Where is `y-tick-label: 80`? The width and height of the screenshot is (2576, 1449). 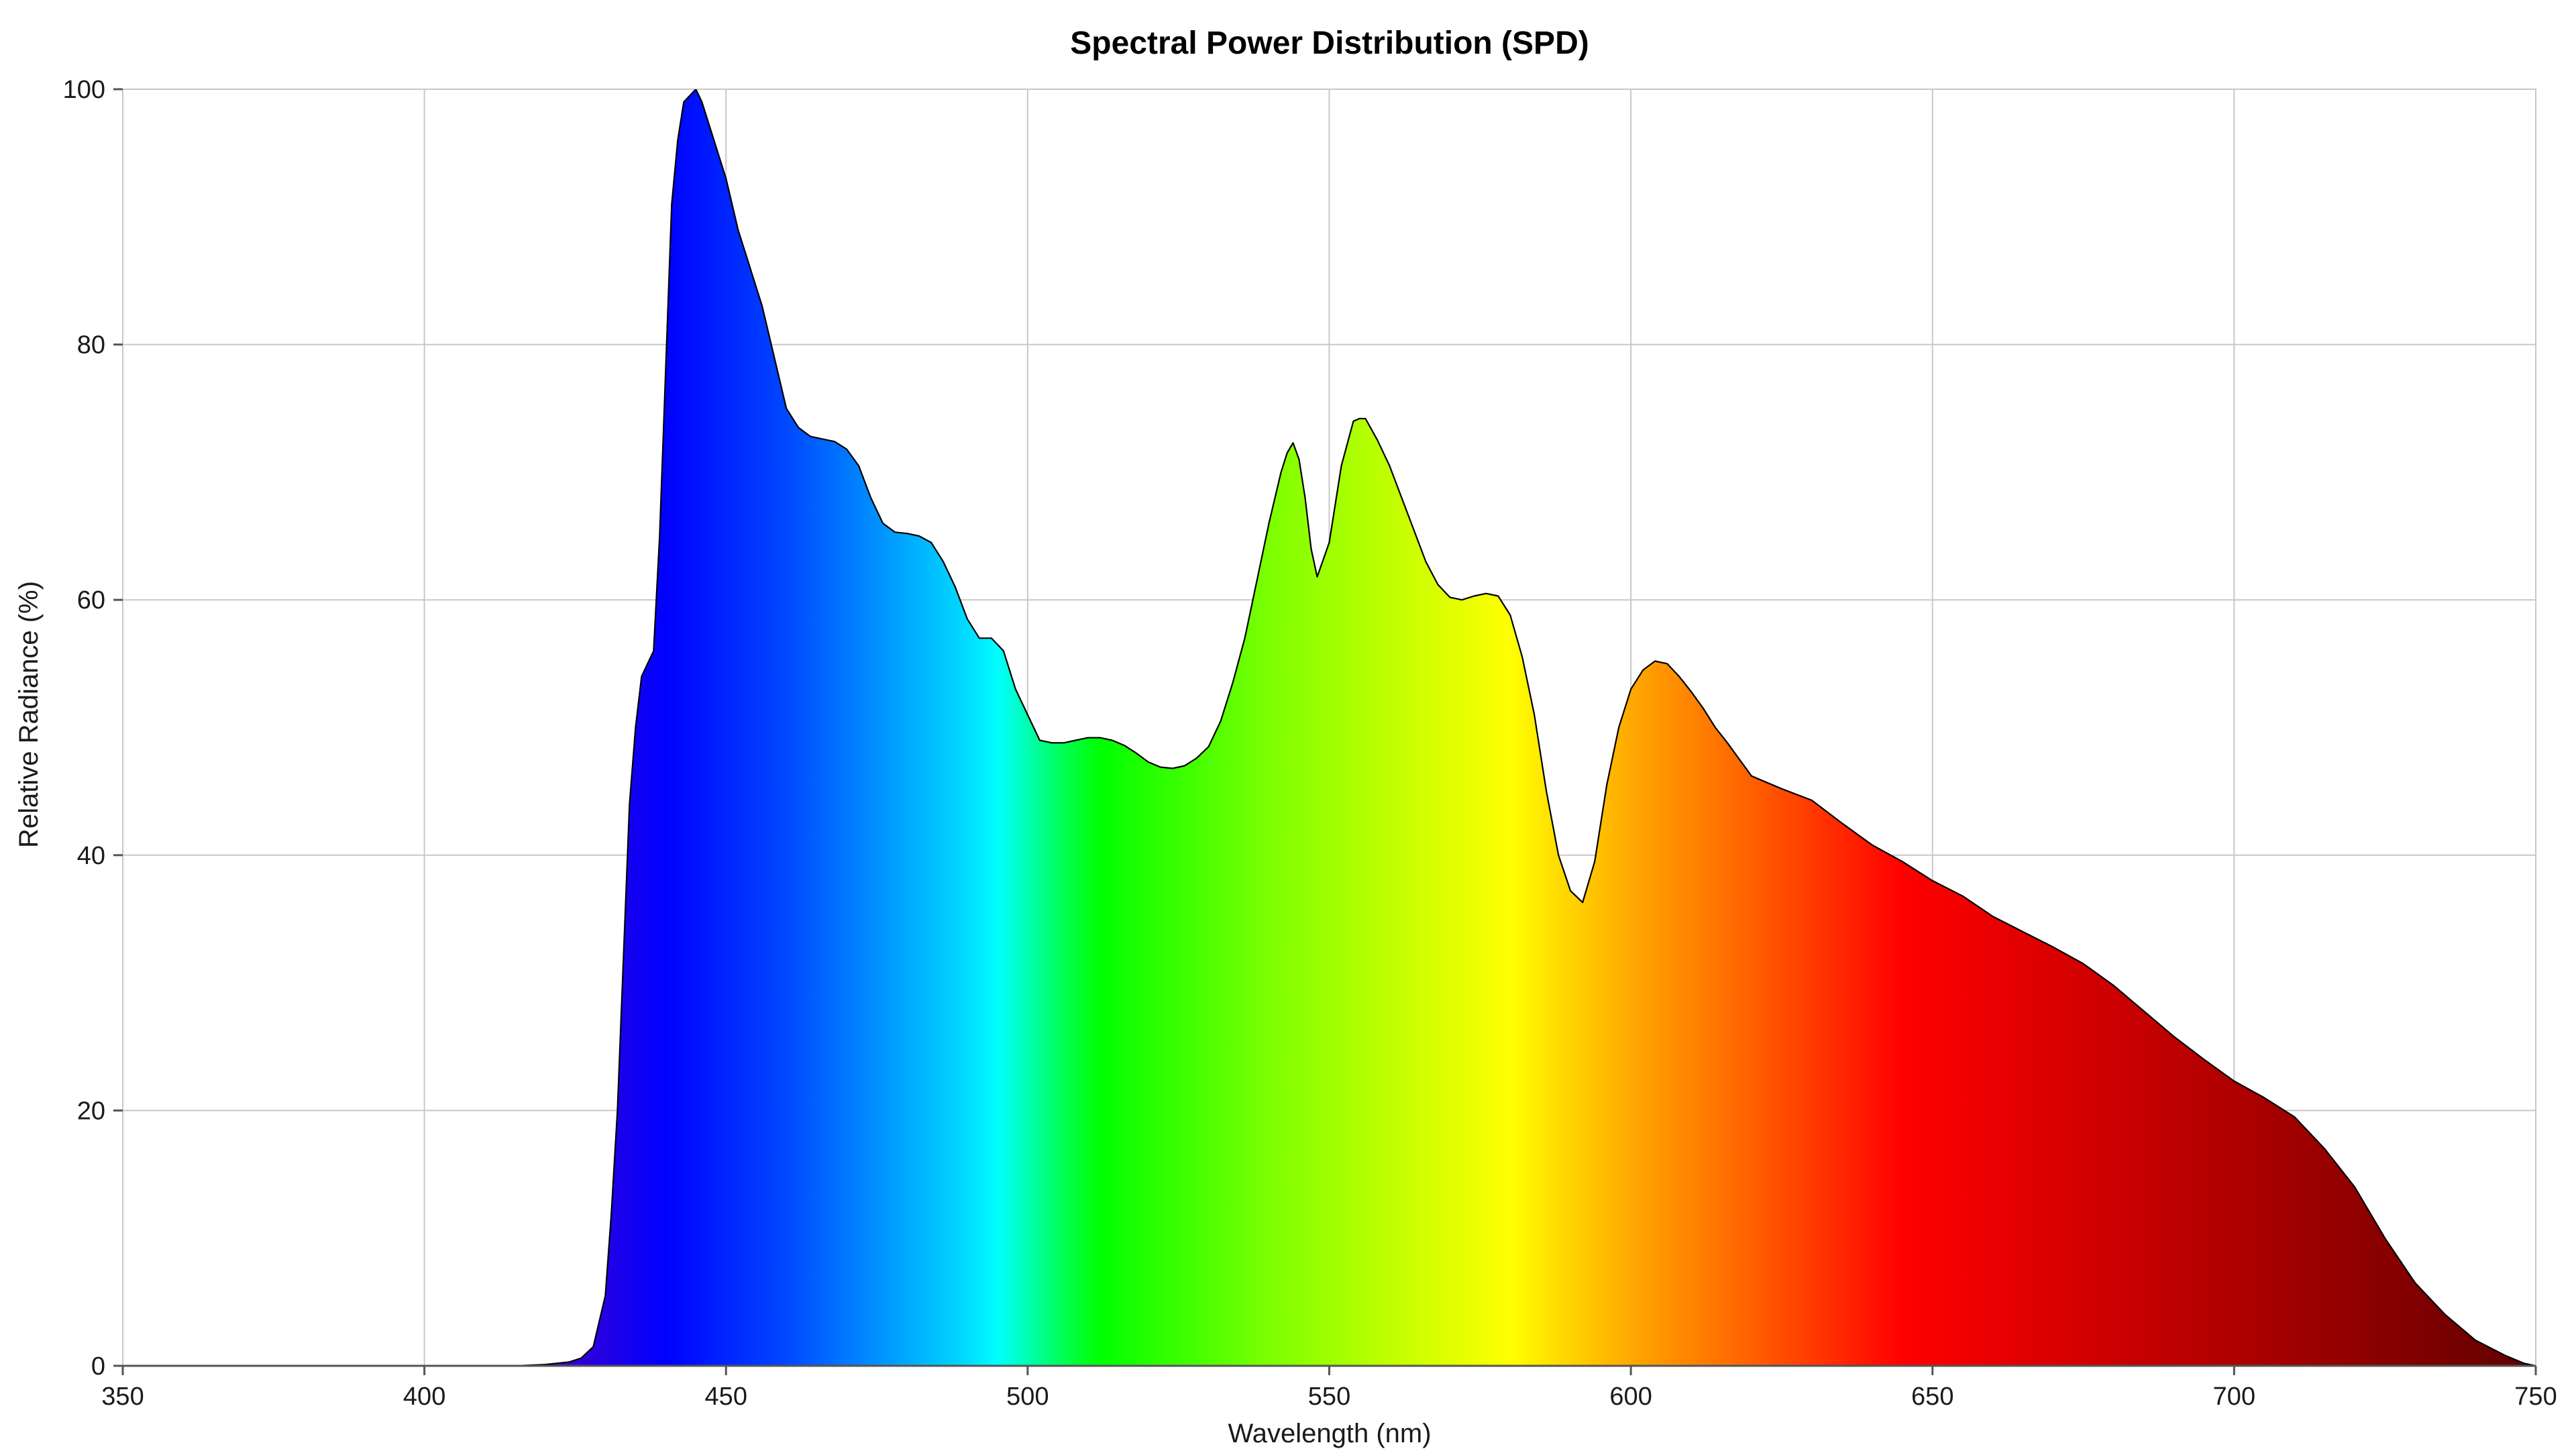
y-tick-label: 80 is located at coordinates (91, 345).